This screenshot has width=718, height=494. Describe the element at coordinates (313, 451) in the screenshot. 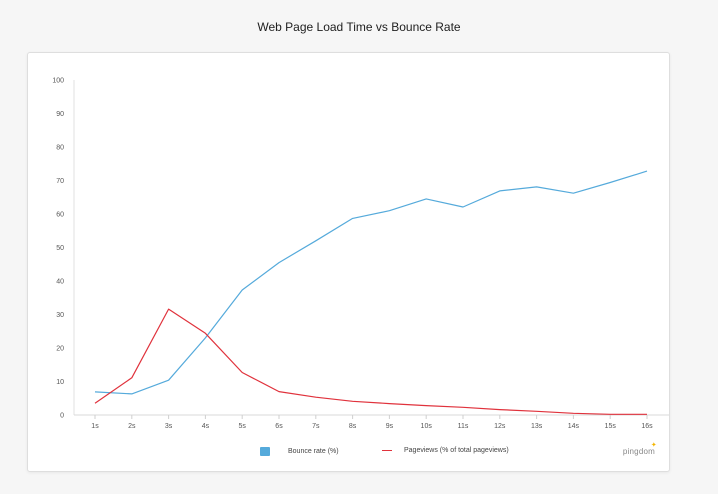

I see `legend-label-bounce-rate: Bounce rate (%)` at that location.